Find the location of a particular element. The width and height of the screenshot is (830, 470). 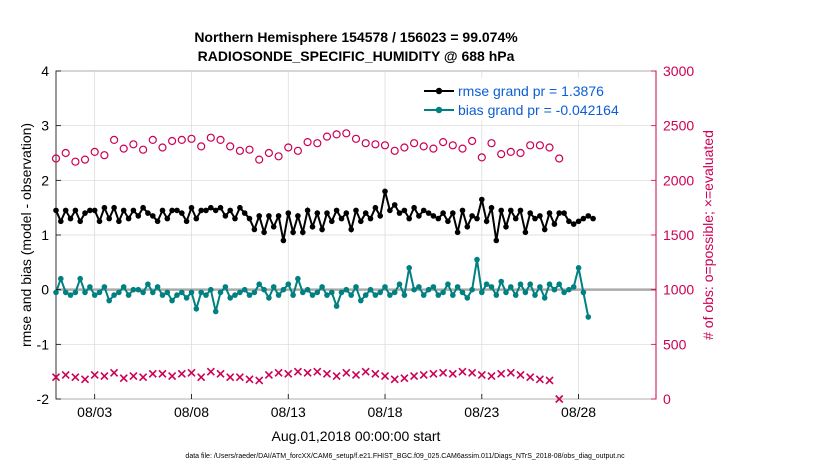

y-tick-label-right: 0 is located at coordinates (667, 399).